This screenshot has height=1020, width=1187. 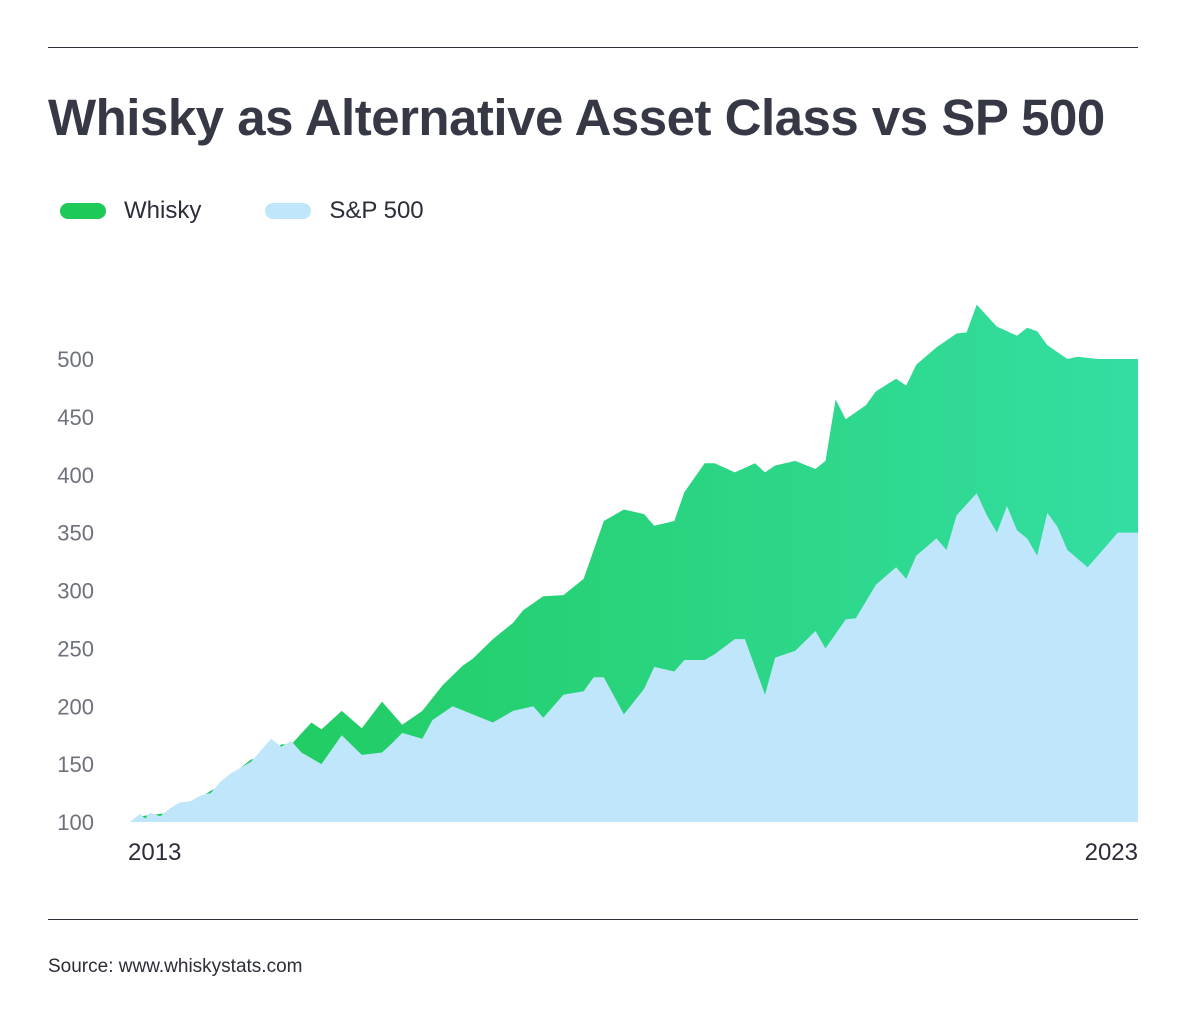 I want to click on top-rule, so click(x=593, y=47).